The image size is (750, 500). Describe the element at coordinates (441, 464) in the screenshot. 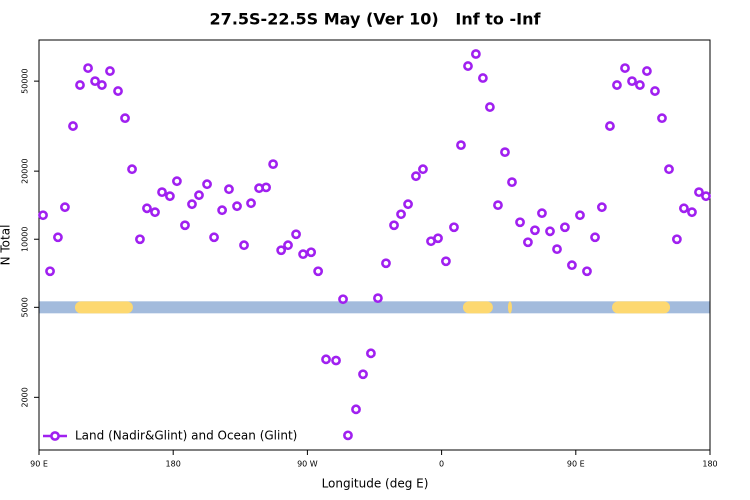

I see `x-tick-label: 0` at that location.